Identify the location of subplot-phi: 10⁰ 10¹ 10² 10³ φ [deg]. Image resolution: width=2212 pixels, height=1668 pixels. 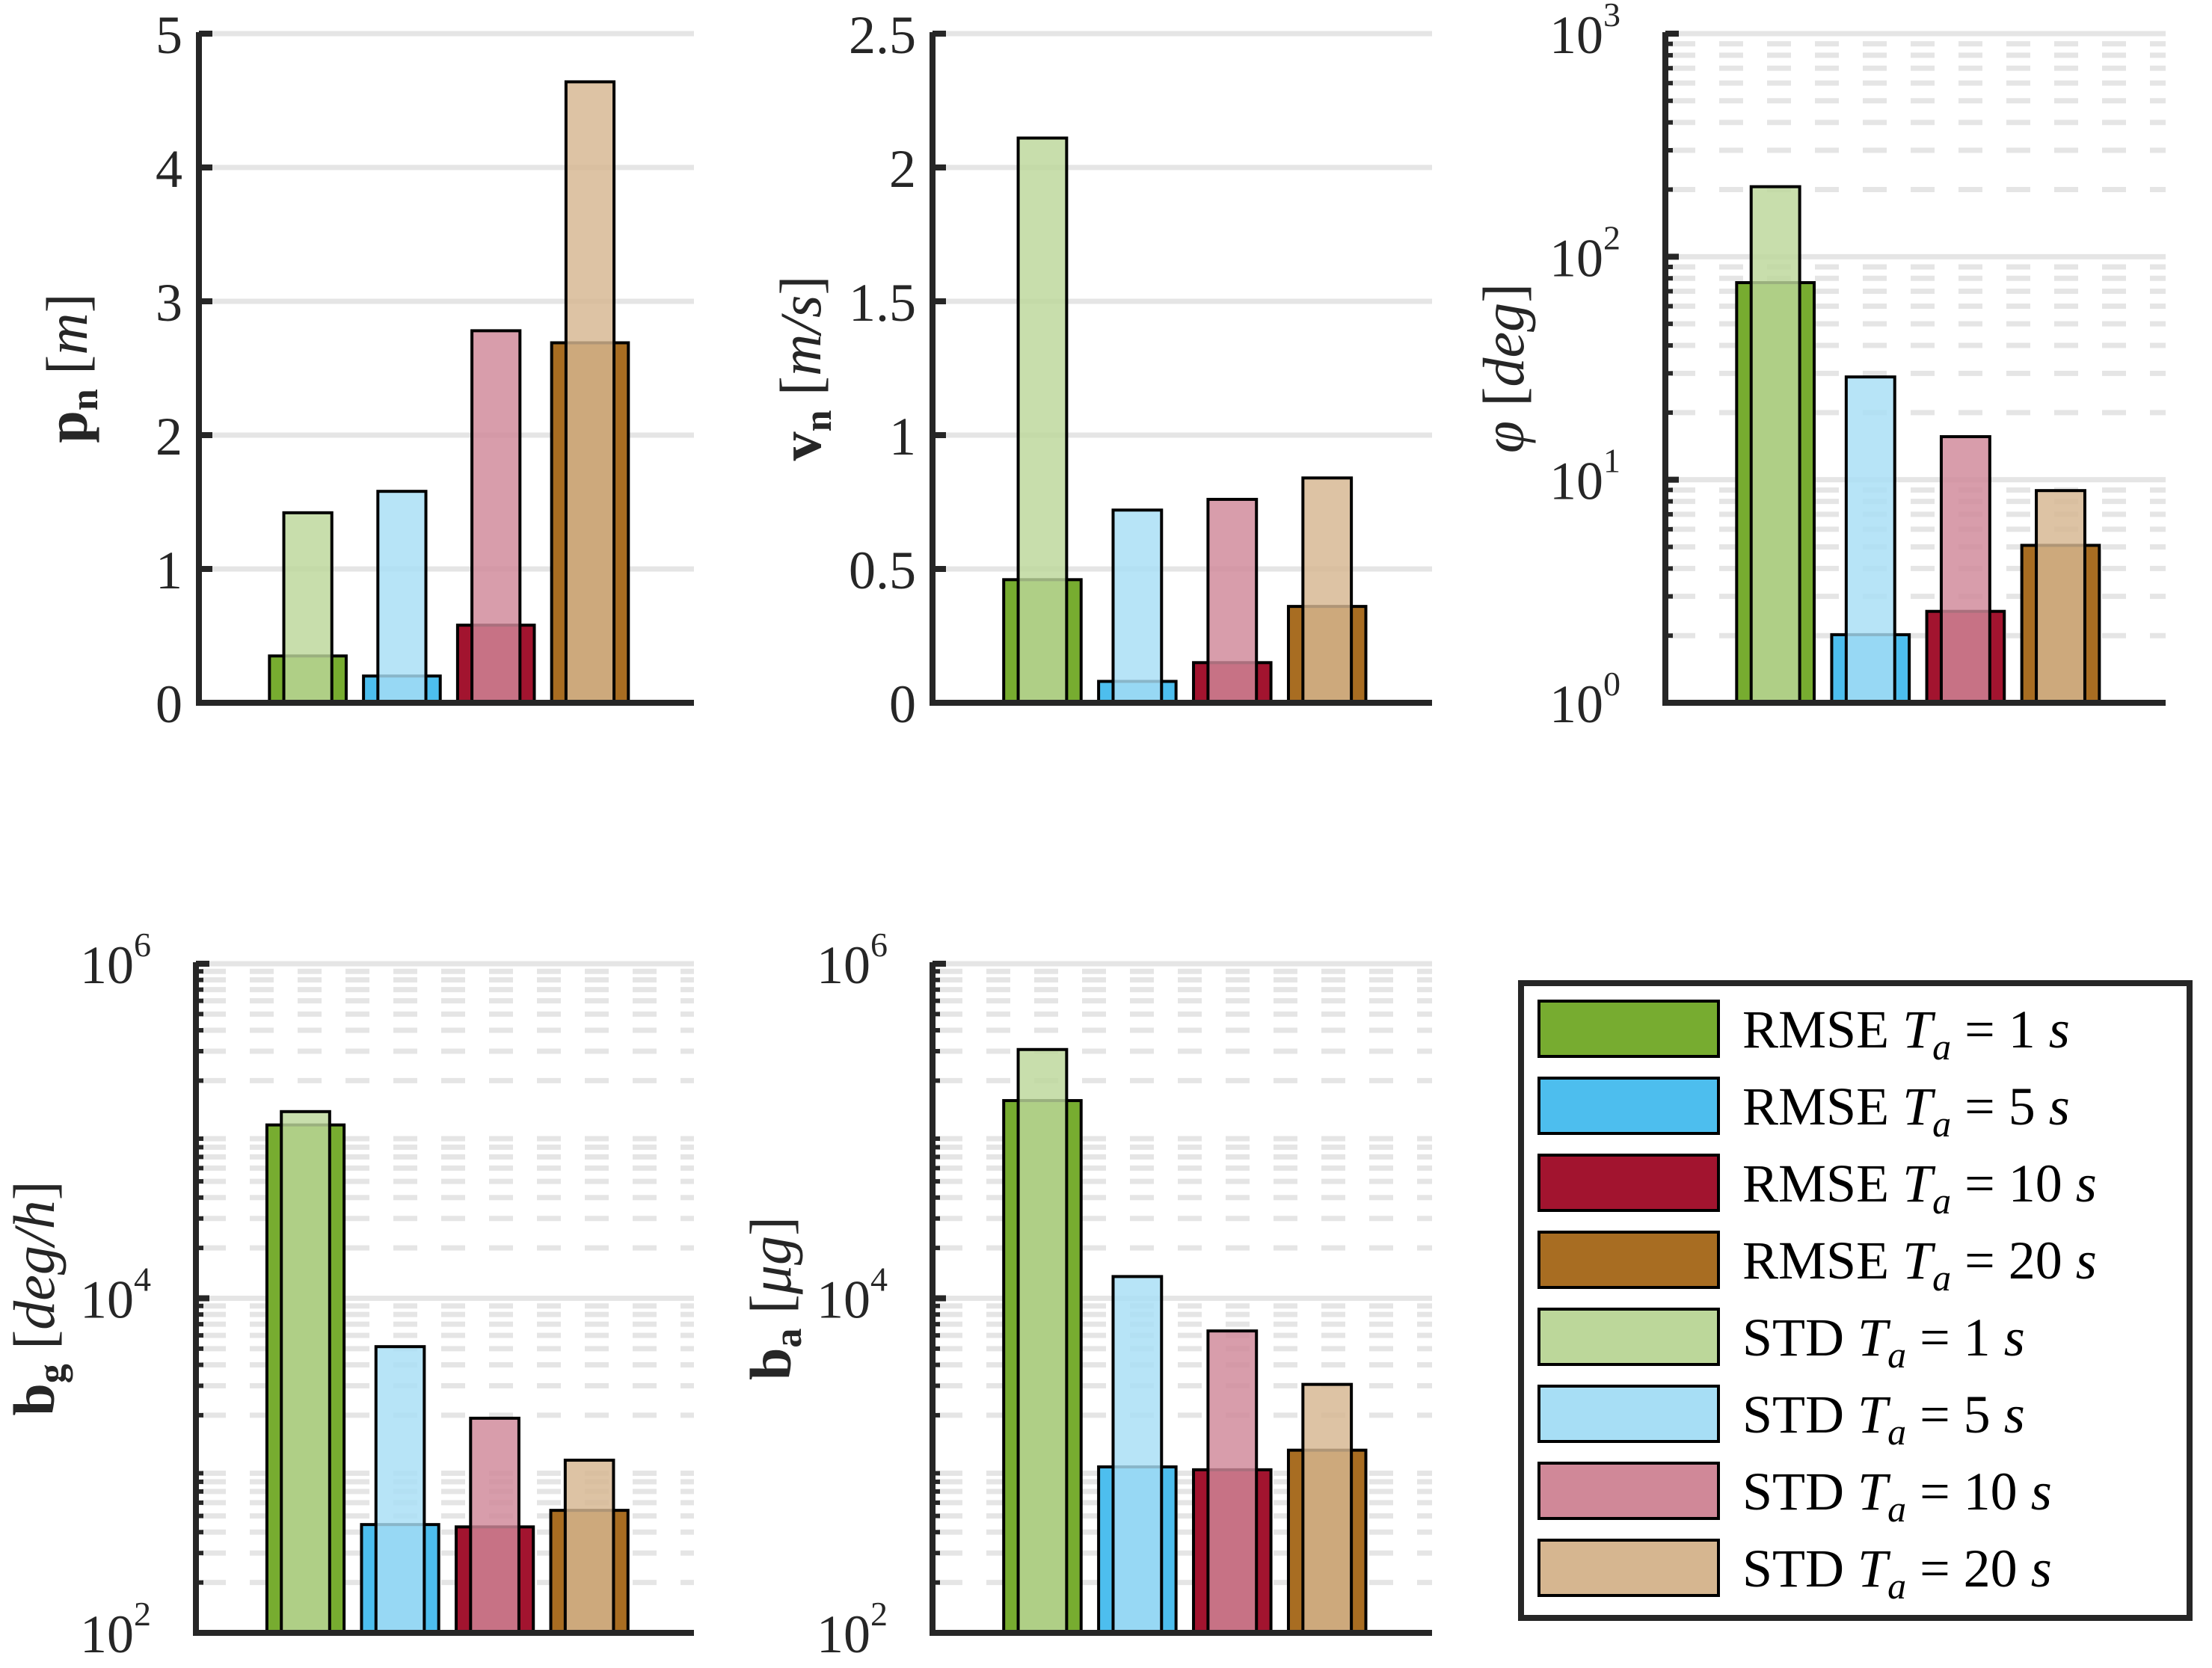
(1818, 367).